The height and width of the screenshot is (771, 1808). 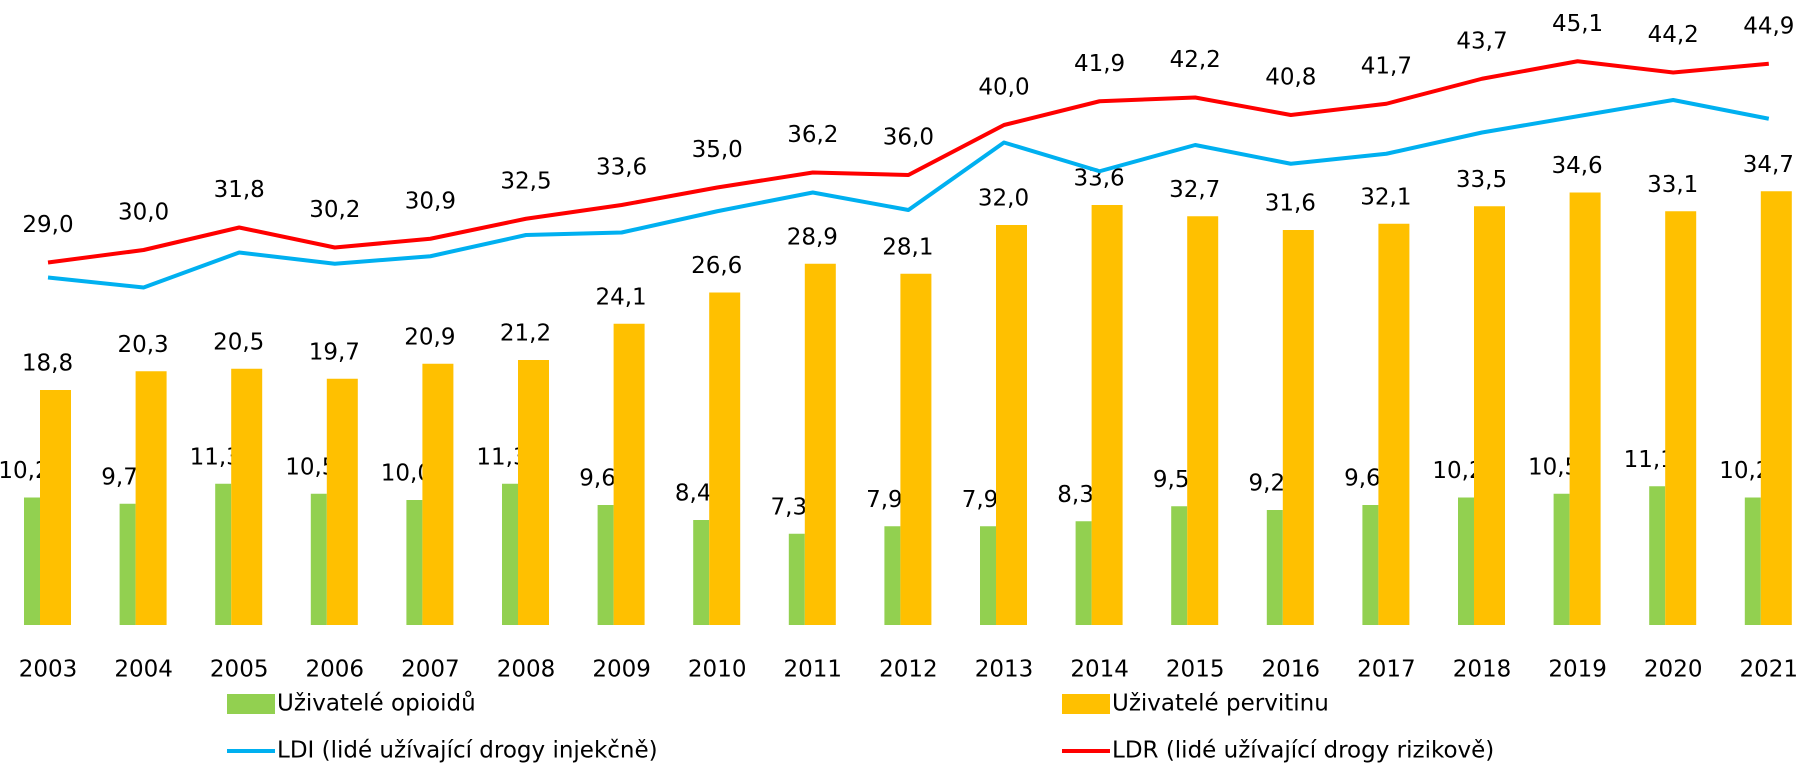 I want to click on x-tick-label: 2012, so click(x=908, y=670).